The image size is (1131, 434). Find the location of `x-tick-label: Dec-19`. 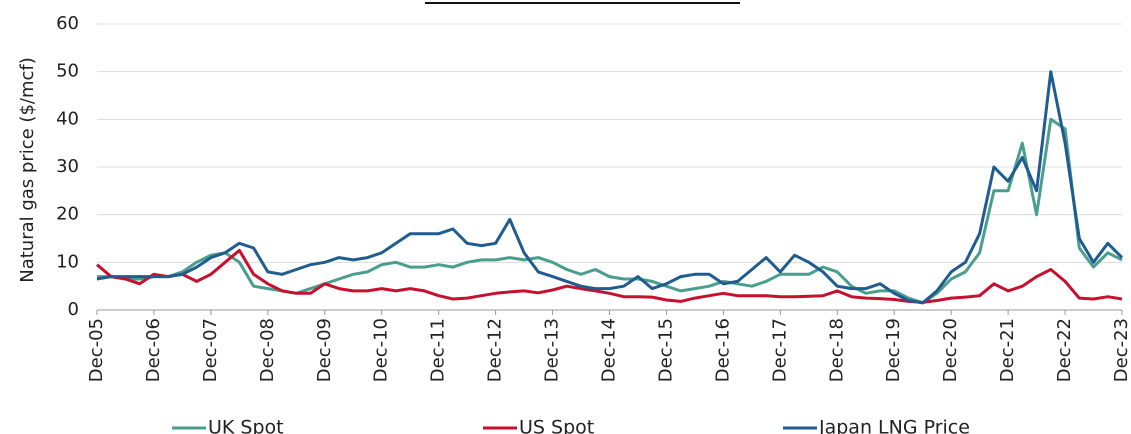

x-tick-label: Dec-19 is located at coordinates (893, 350).